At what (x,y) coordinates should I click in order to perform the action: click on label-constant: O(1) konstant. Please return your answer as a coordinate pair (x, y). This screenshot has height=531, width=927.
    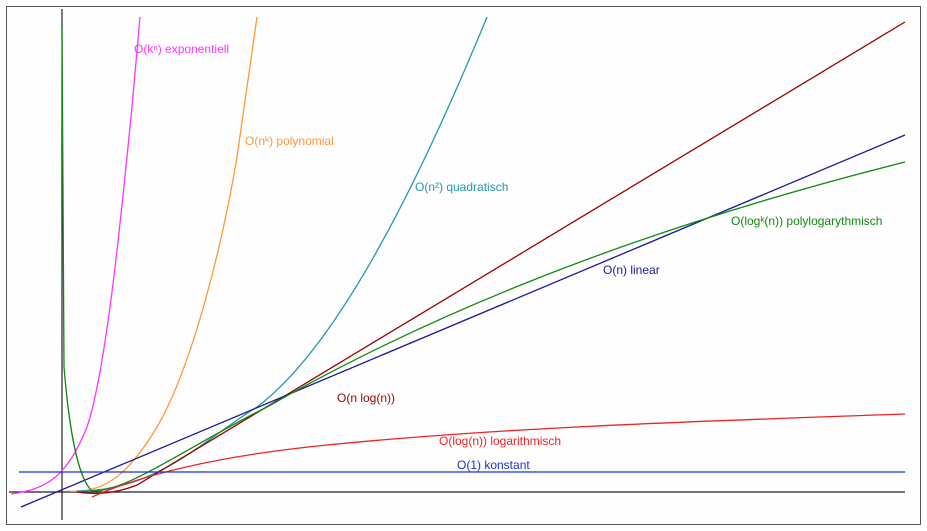
    Looking at the image, I should click on (493, 465).